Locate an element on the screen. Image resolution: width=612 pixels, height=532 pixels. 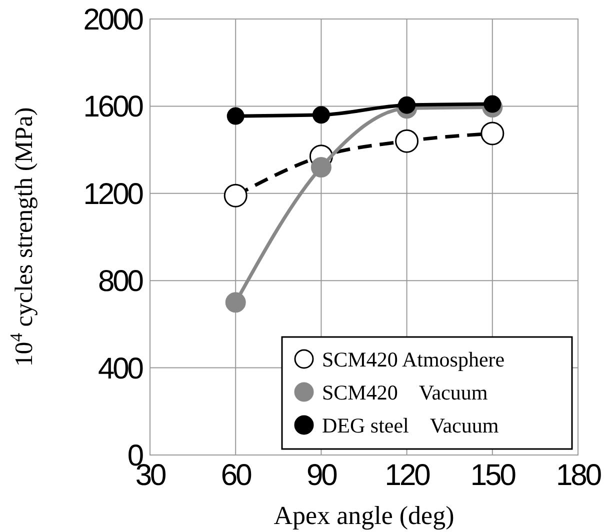
y-tick-label: 800 is located at coordinates (121, 281).